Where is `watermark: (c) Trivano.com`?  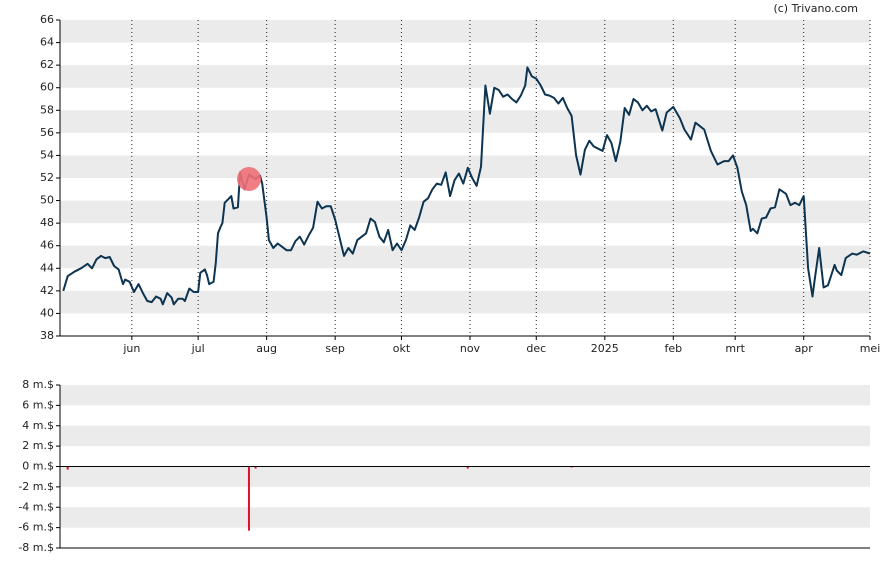 watermark: (c) Trivano.com is located at coordinates (815, 8).